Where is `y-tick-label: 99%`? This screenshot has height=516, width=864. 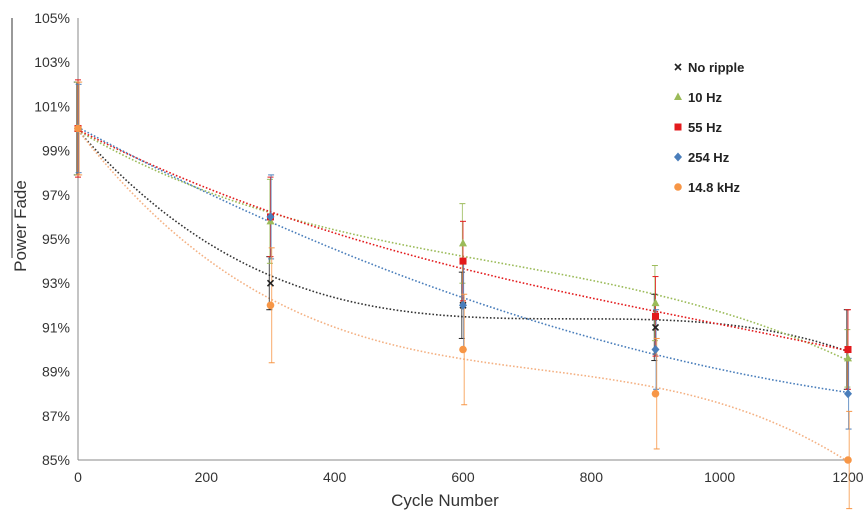
y-tick-label: 99% is located at coordinates (56, 151).